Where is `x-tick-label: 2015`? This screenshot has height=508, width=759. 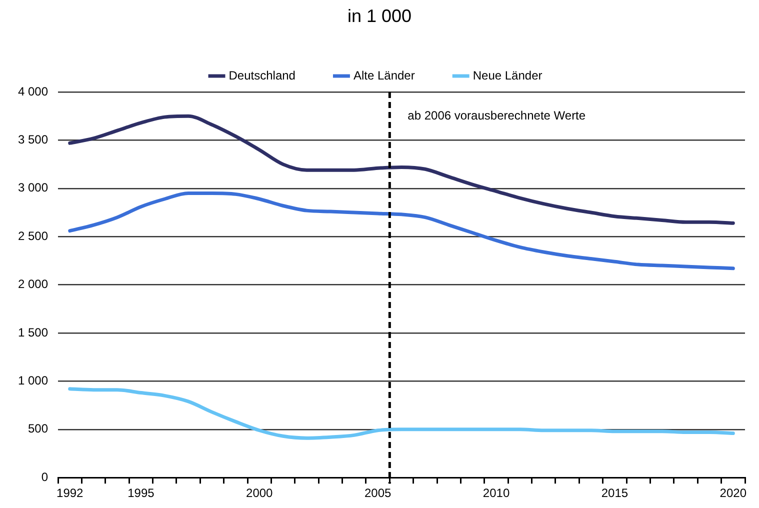 x-tick-label: 2015 is located at coordinates (614, 493).